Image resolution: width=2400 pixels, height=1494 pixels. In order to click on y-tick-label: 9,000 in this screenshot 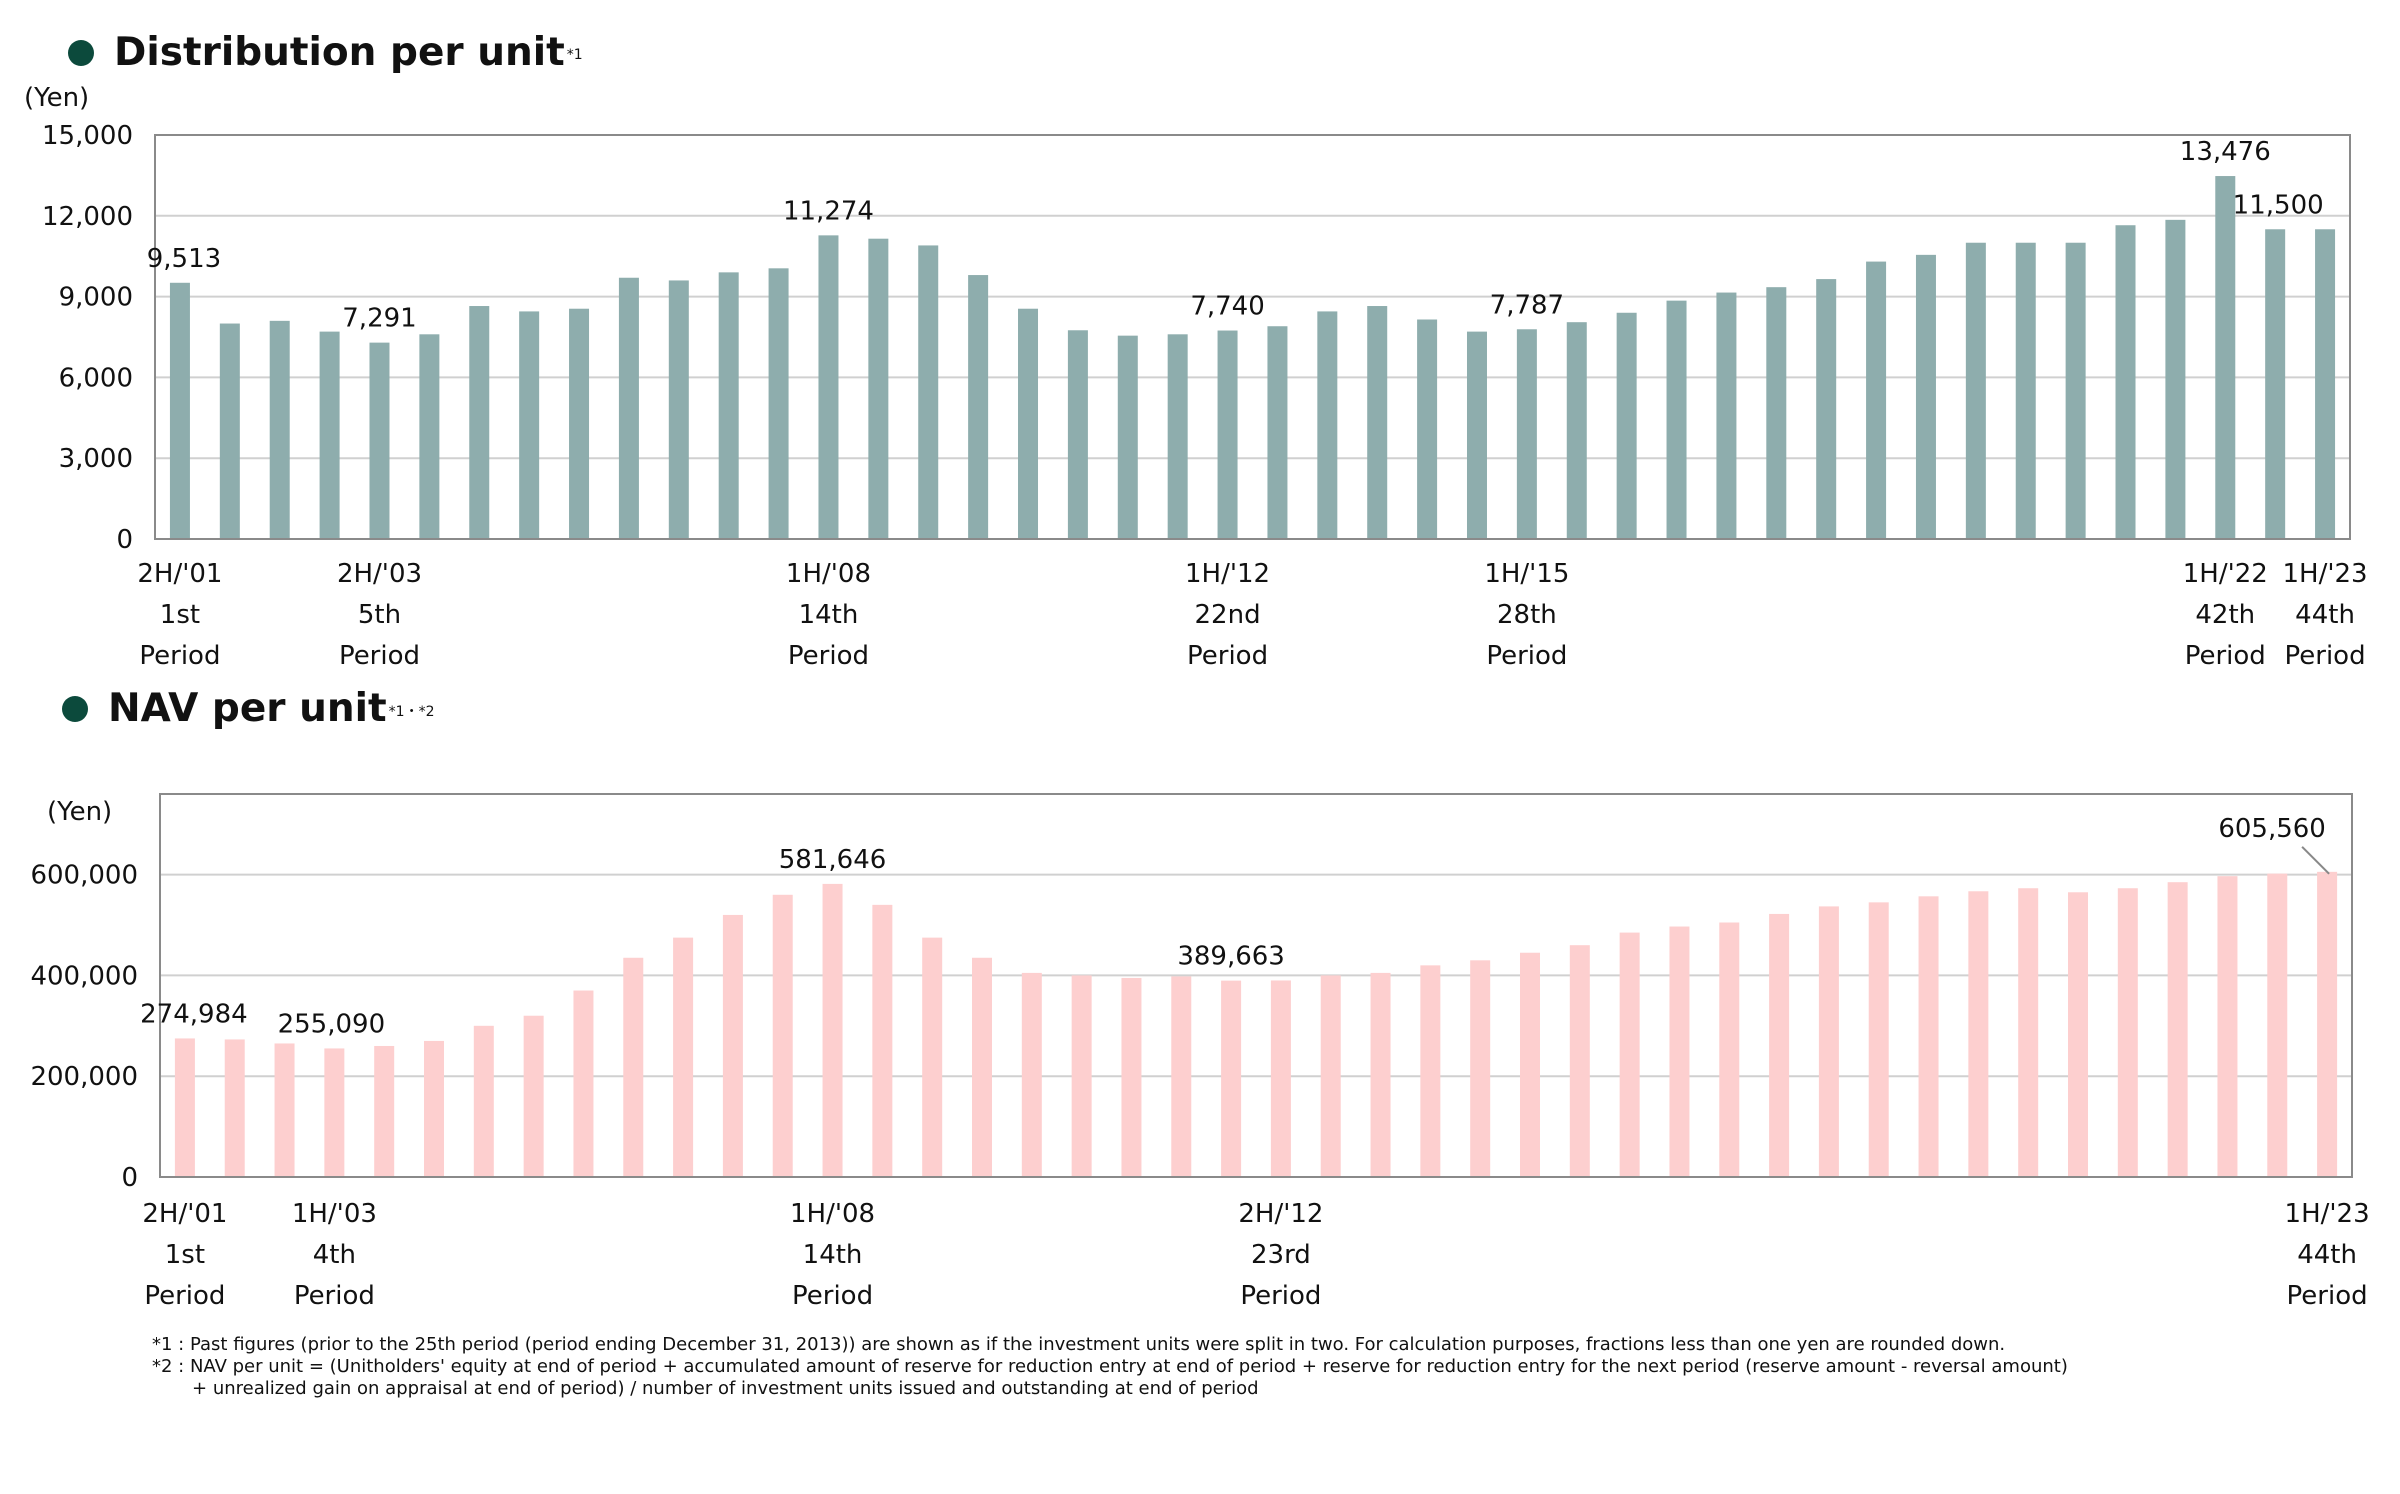, I will do `click(96, 298)`.